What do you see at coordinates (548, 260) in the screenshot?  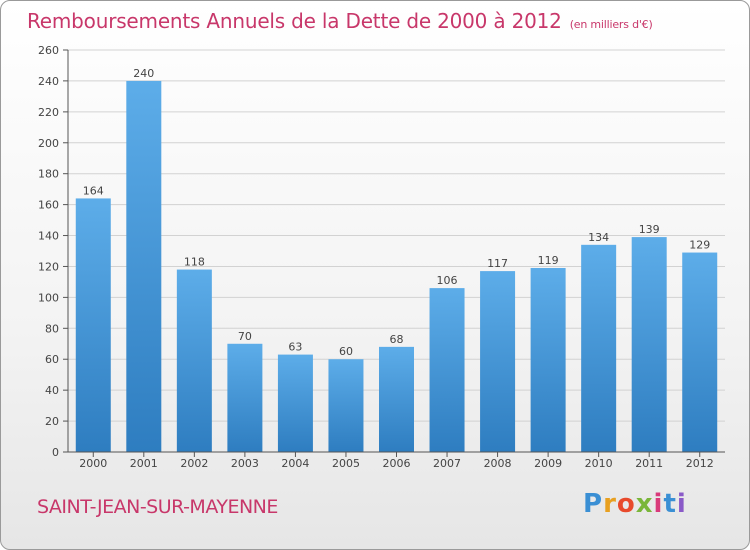 I see `data-label: 119` at bounding box center [548, 260].